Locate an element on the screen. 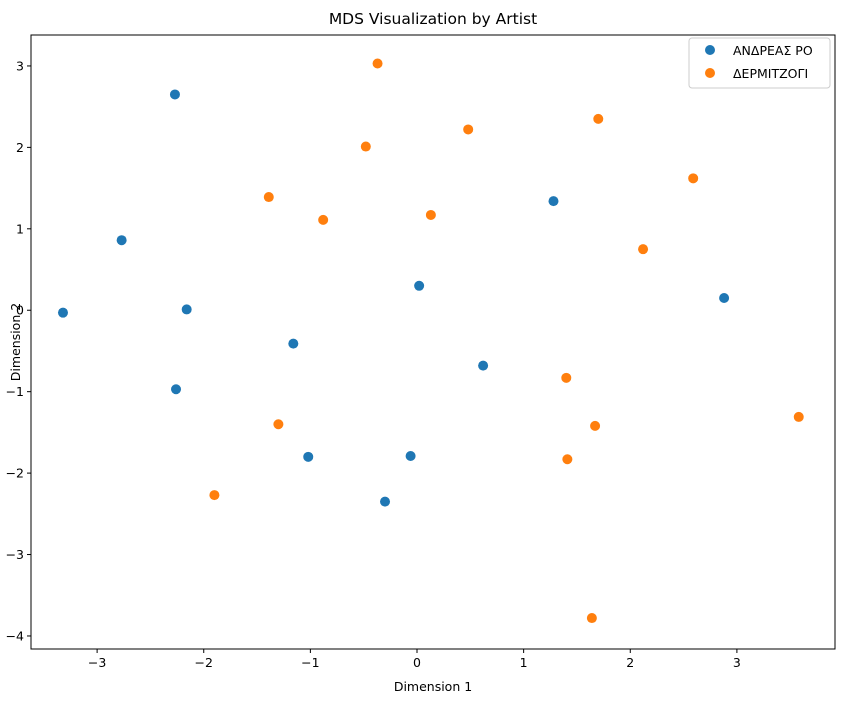 This screenshot has width=844, height=701. y-axis-label: Dimension 2 is located at coordinates (15, 342).